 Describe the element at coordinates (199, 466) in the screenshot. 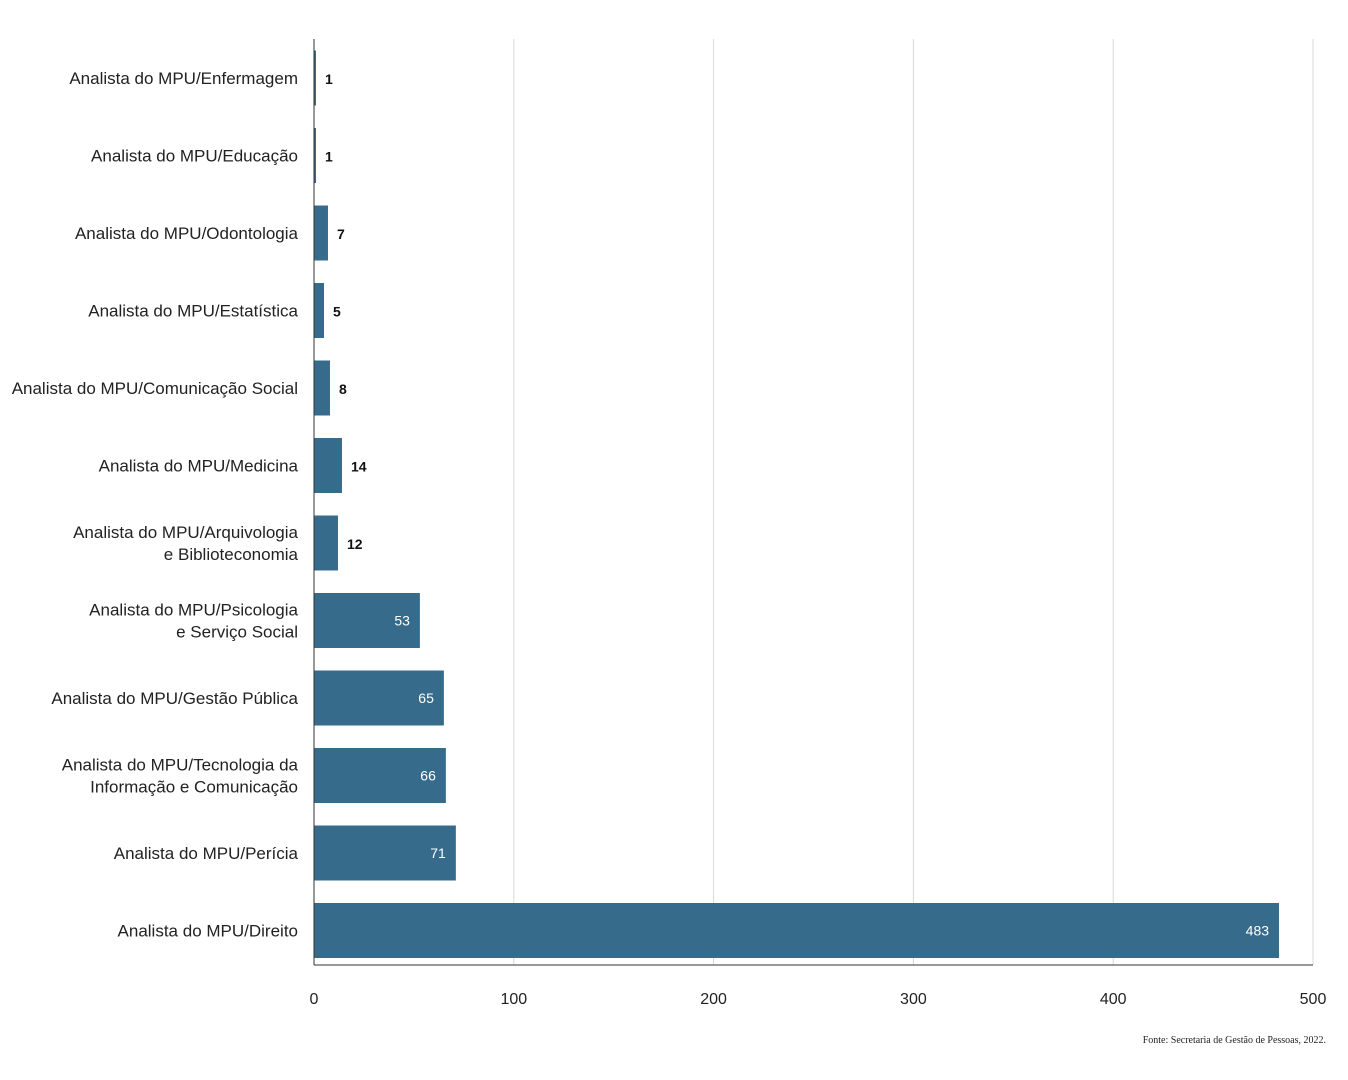

I see `category-label: Analista do MPU/Medicina` at that location.